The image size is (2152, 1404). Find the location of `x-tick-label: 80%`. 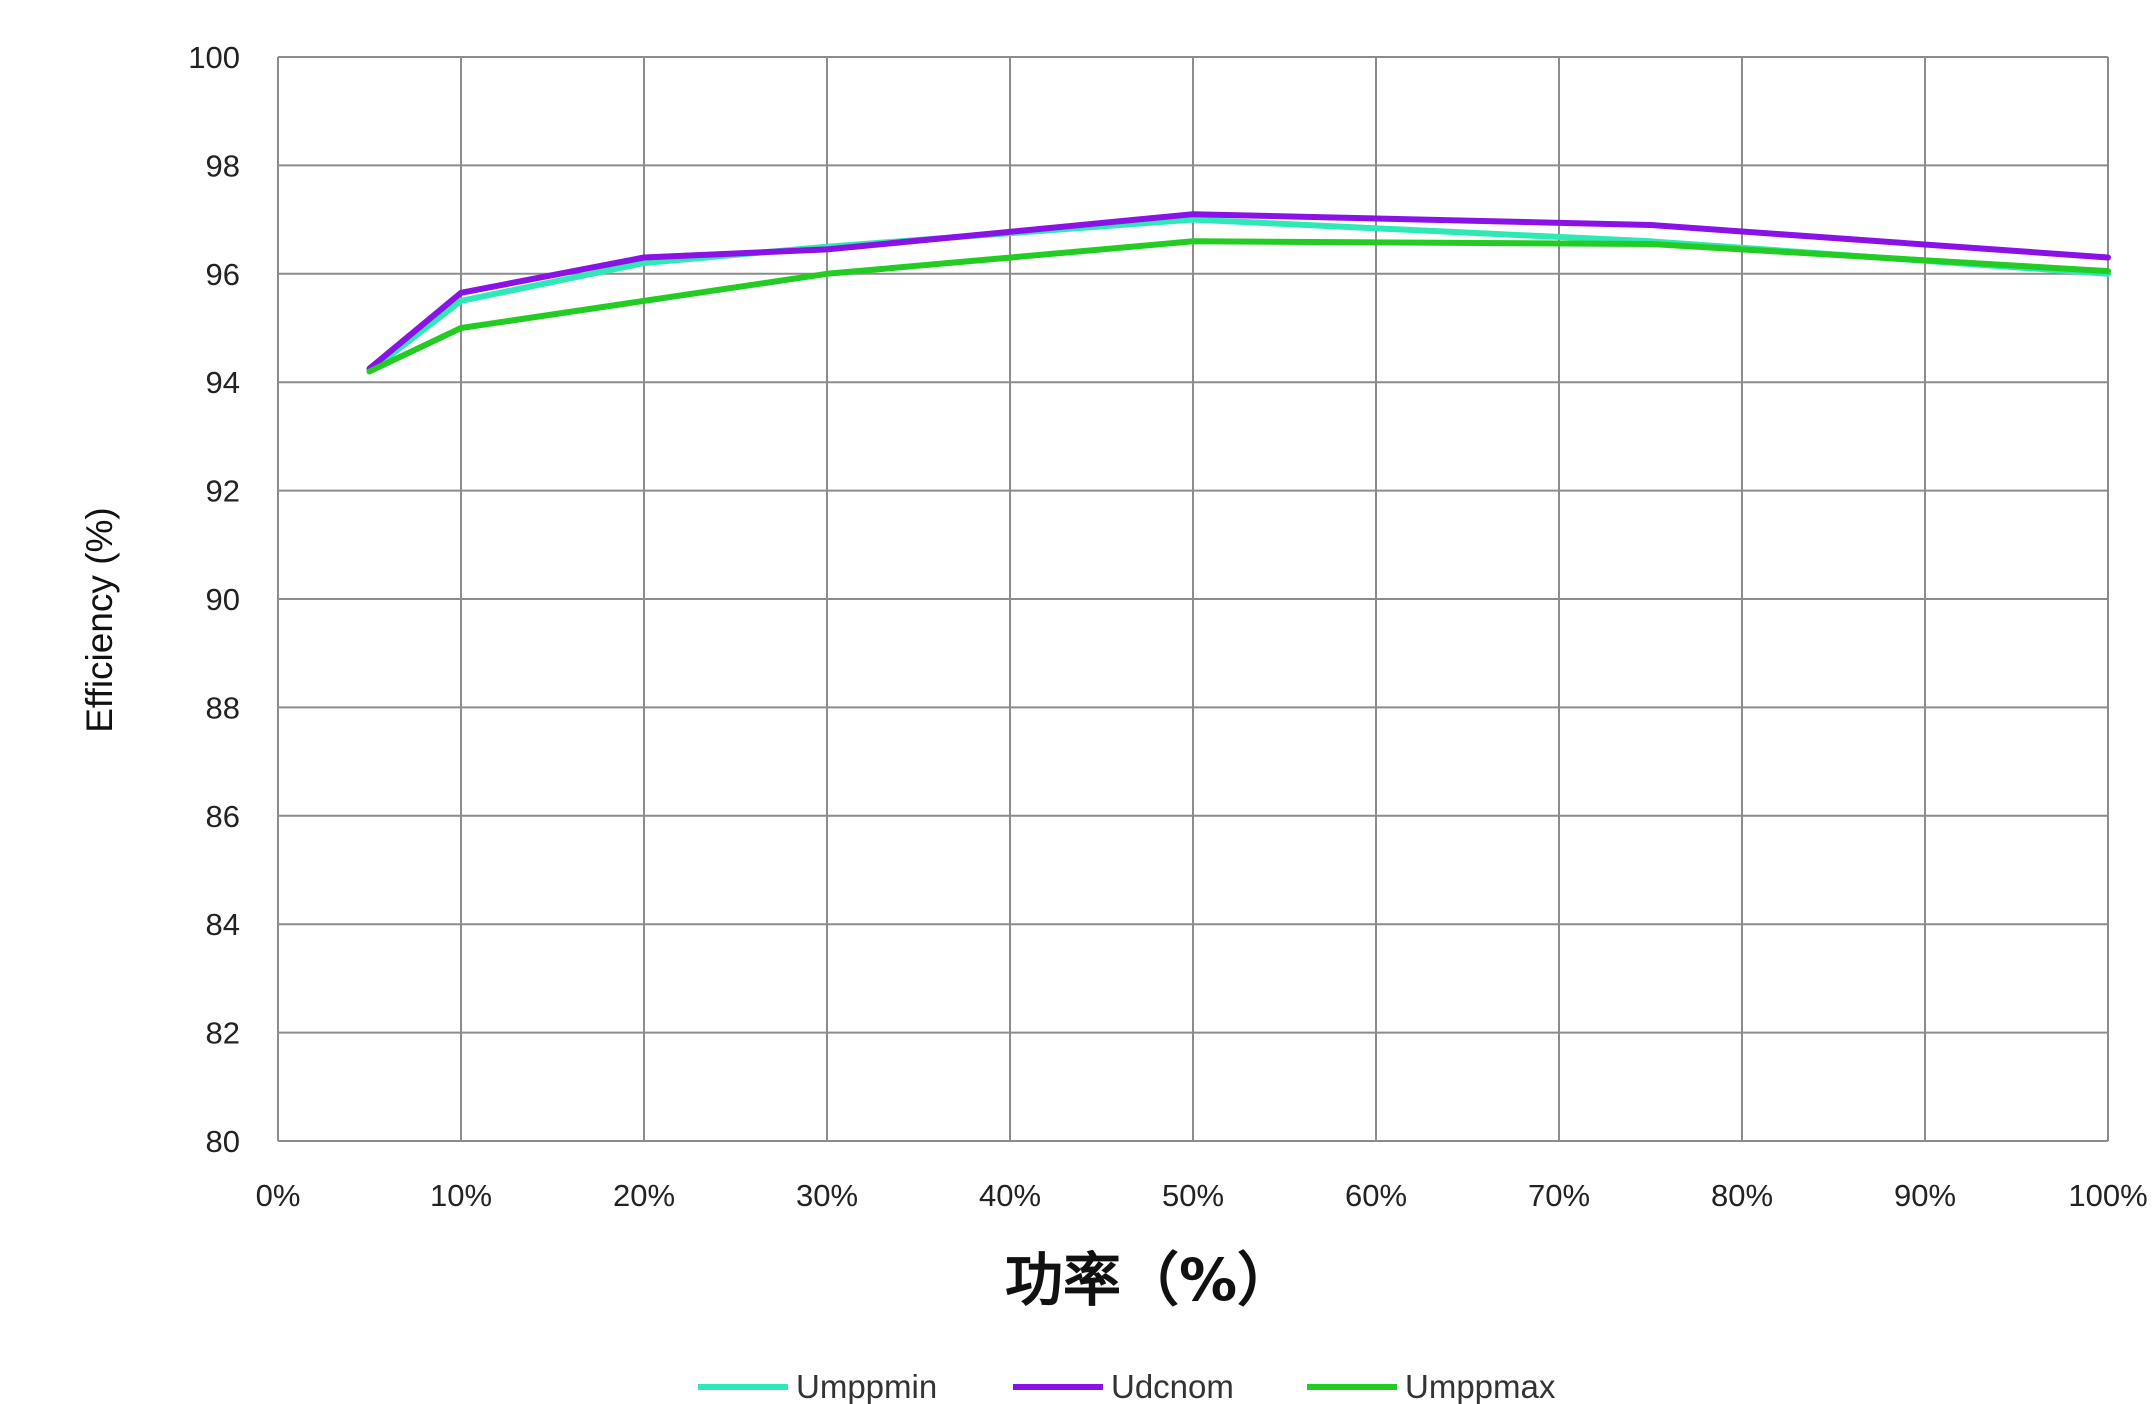

x-tick-label: 80% is located at coordinates (1742, 1195).